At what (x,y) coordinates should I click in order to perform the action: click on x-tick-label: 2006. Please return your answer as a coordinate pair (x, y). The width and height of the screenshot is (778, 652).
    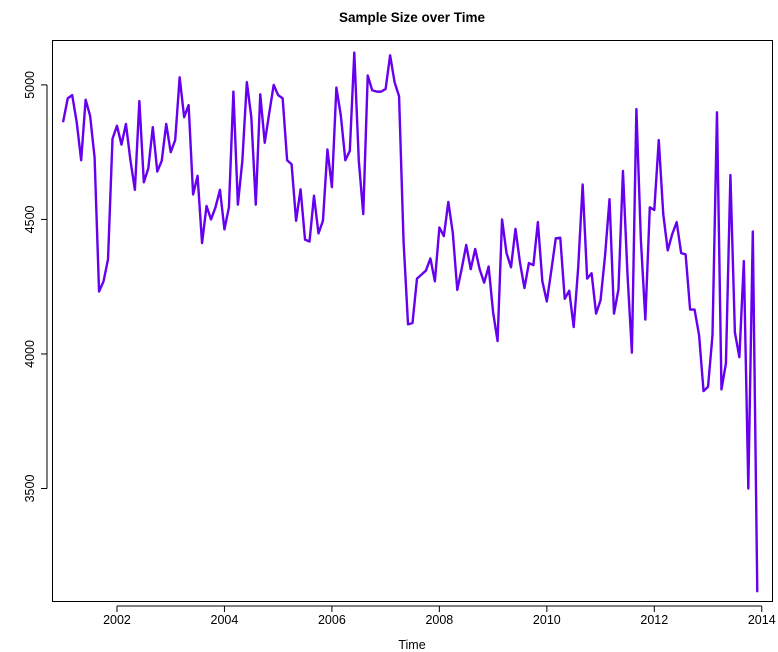
    Looking at the image, I should click on (332, 620).